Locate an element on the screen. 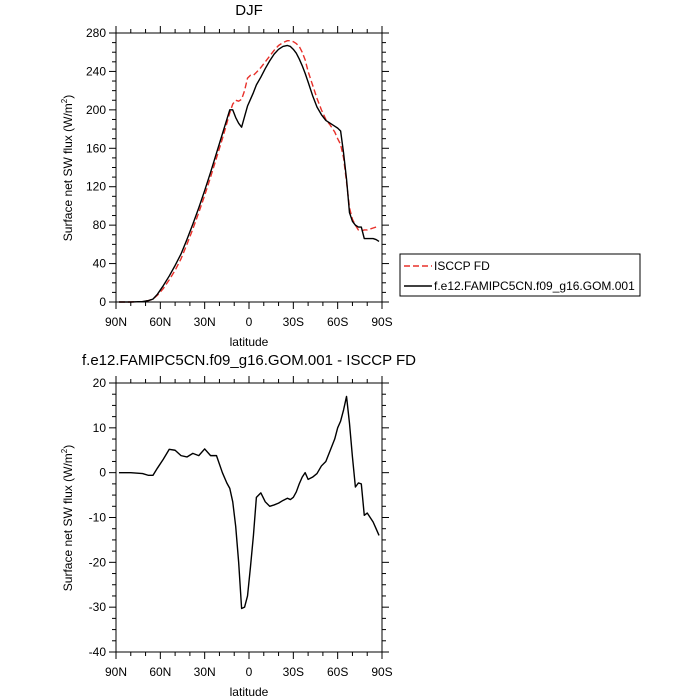 Image resolution: width=700 pixels, height=700 pixels. y-tick-label: 280 is located at coordinates (96, 33).